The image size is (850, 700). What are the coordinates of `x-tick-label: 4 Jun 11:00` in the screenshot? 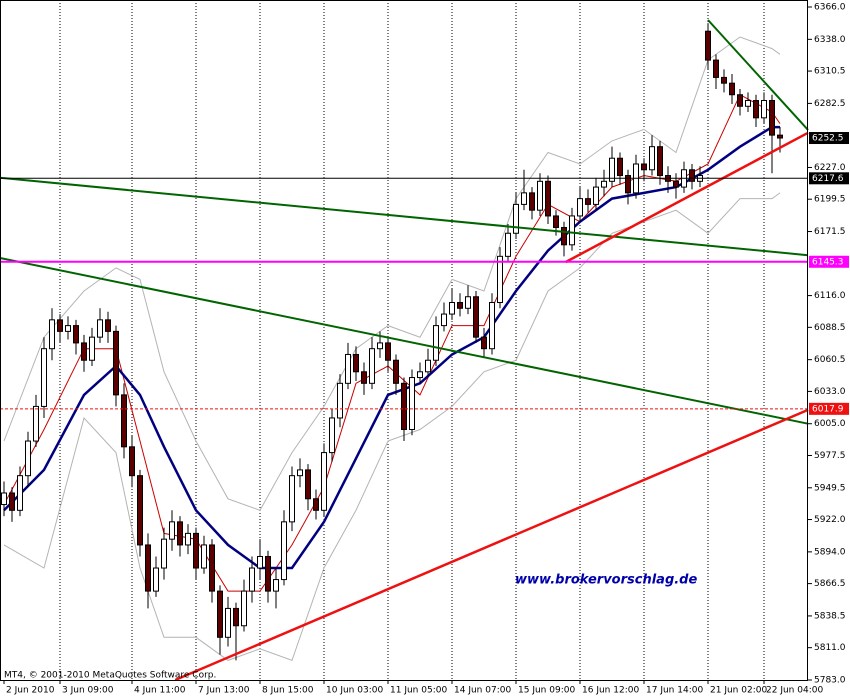 It's located at (160, 691).